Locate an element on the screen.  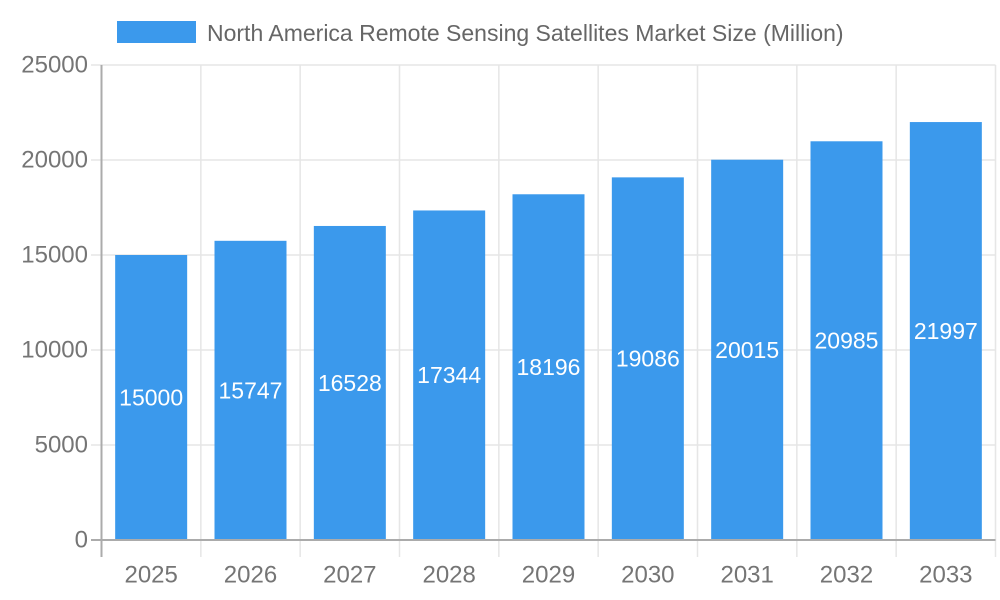
y-tick-label: 20000 is located at coordinates (54, 160).